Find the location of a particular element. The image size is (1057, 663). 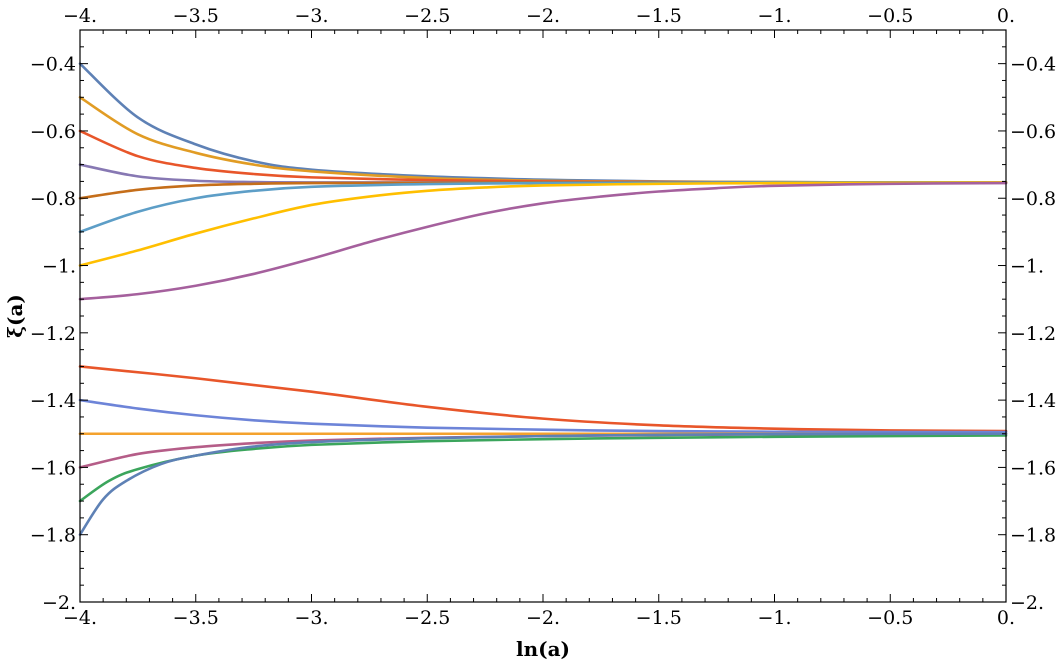

y-tick-label-right: −1. is located at coordinates (1027, 267).